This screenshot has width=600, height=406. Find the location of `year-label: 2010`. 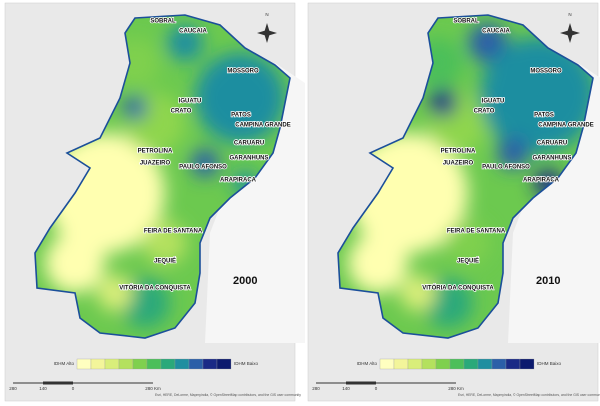

year-label: 2010 is located at coordinates (548, 281).